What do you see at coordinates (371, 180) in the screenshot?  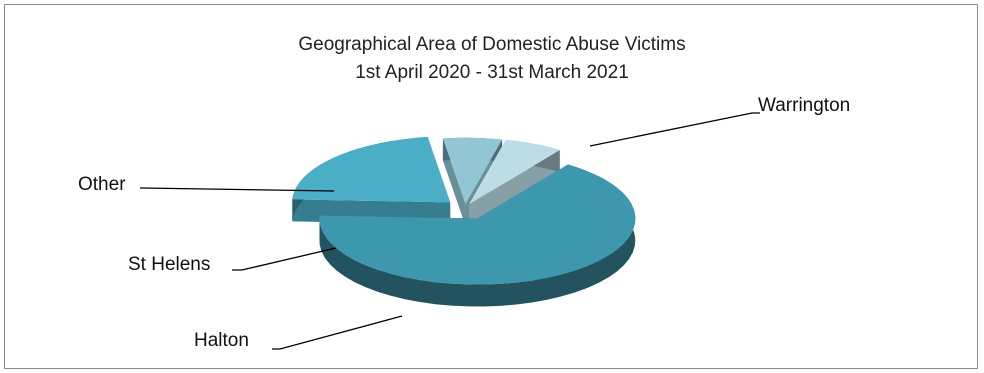 I see `pie-slice-halton` at bounding box center [371, 180].